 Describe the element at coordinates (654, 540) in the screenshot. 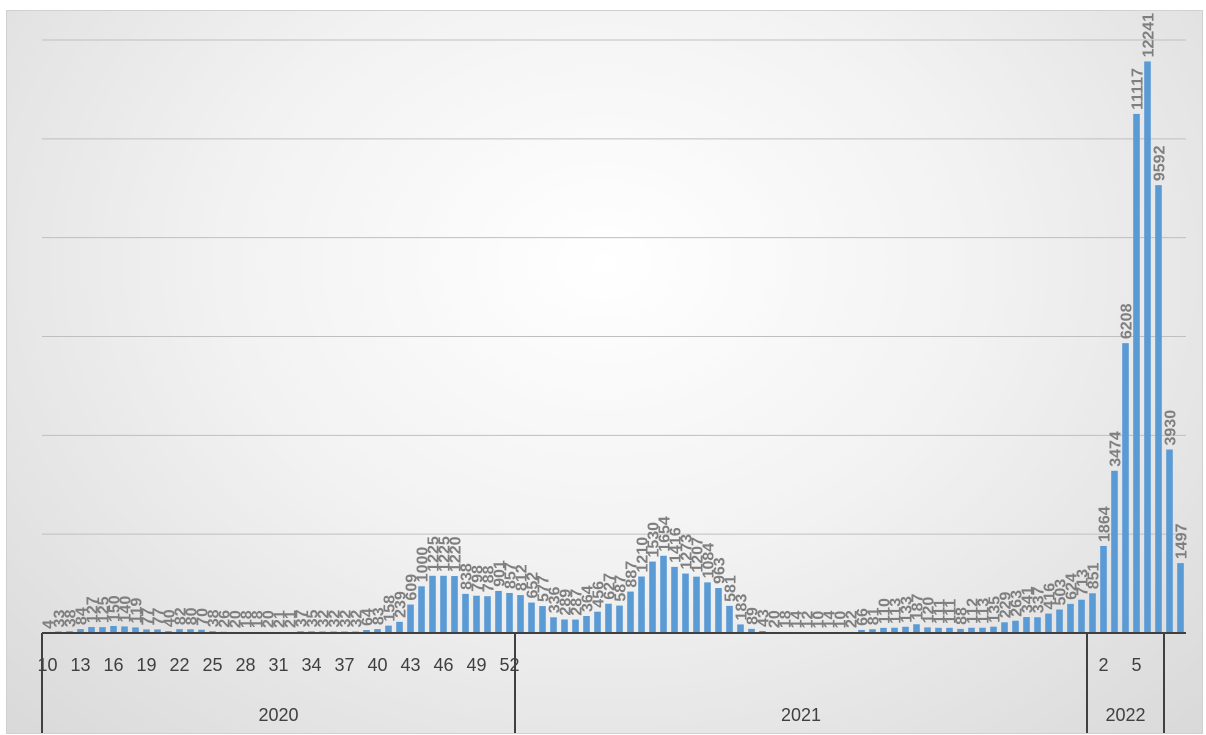

I see `data-label: 1530` at that location.